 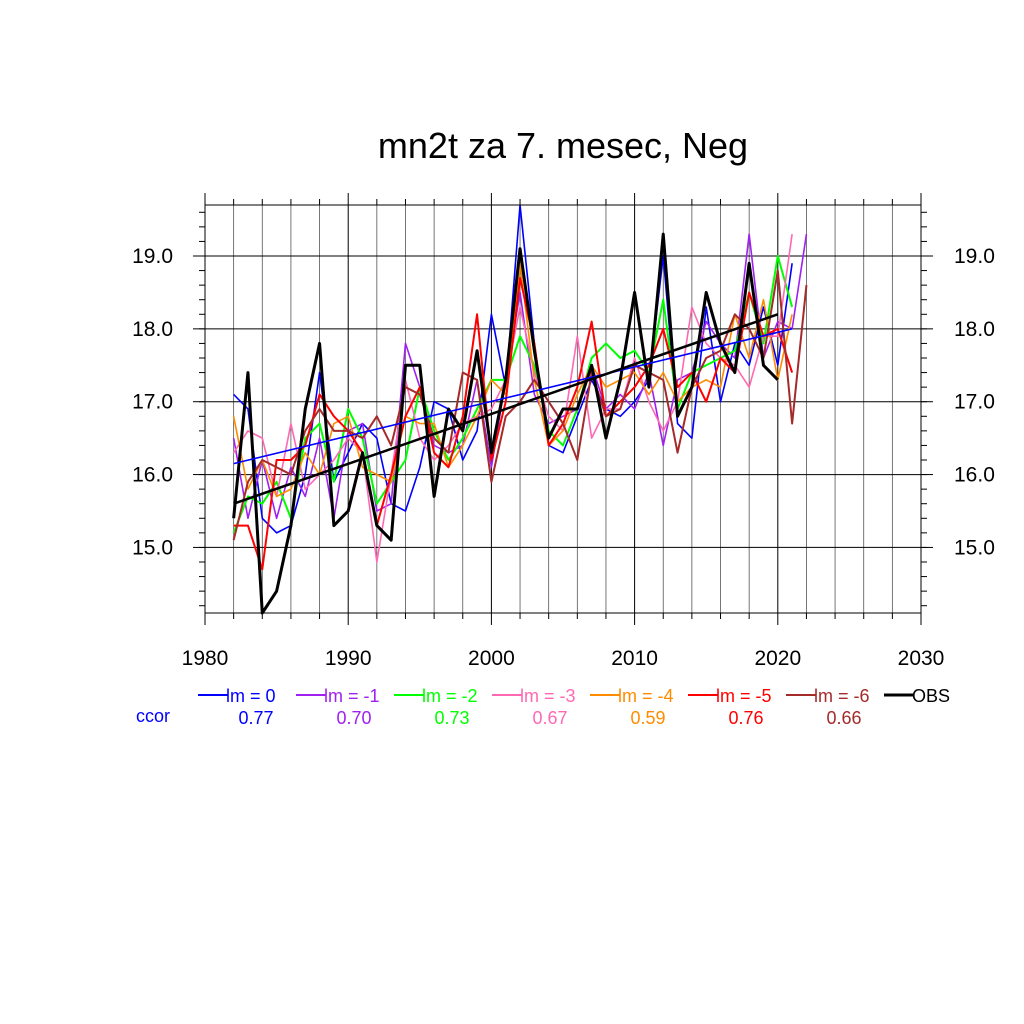 I want to click on y-tick-label-right: 19.0, so click(x=974, y=256).